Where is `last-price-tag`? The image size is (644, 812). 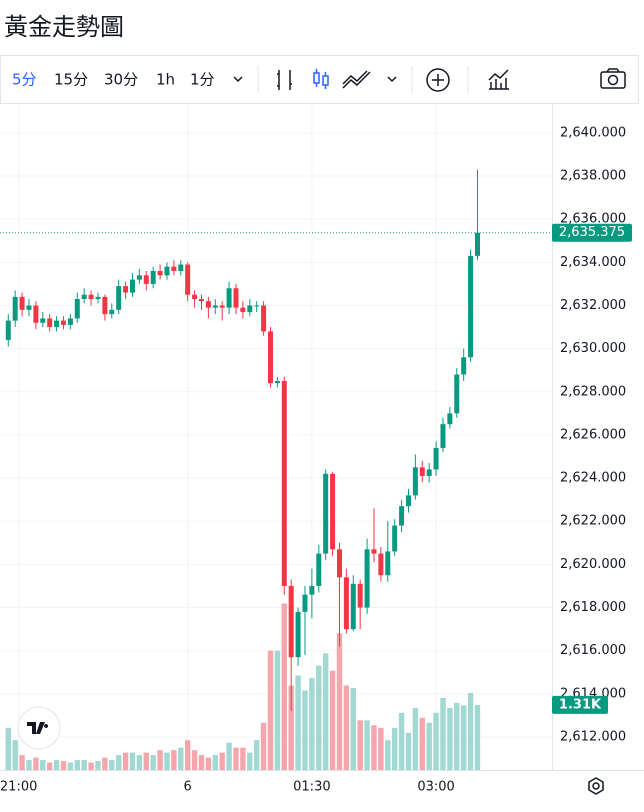 last-price-tag is located at coordinates (592, 232).